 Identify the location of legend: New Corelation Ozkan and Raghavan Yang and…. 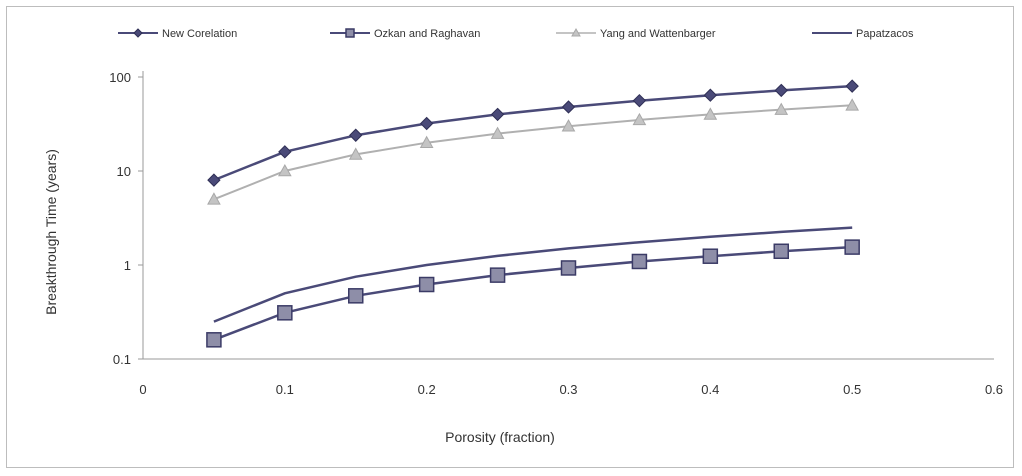
(516, 33).